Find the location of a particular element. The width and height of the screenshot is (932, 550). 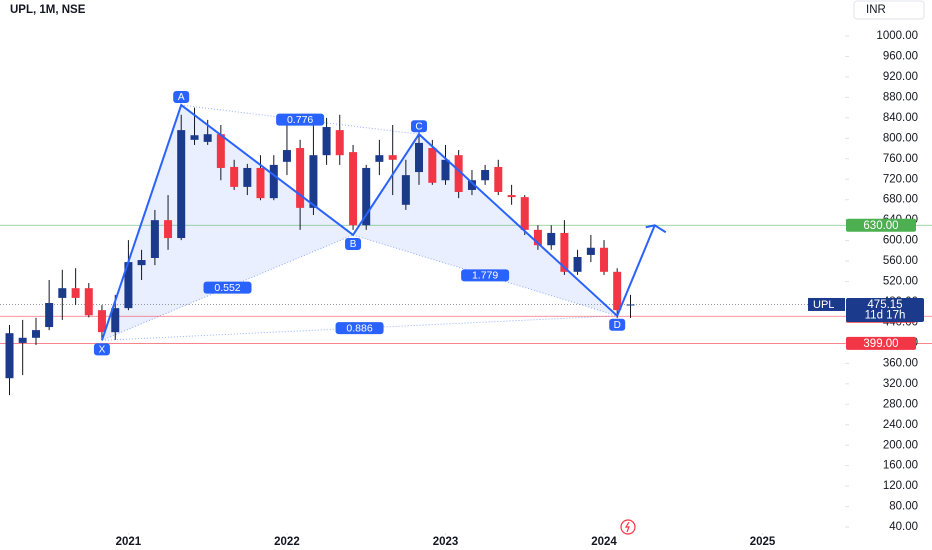

x-tick-label: 2021 is located at coordinates (129, 542).